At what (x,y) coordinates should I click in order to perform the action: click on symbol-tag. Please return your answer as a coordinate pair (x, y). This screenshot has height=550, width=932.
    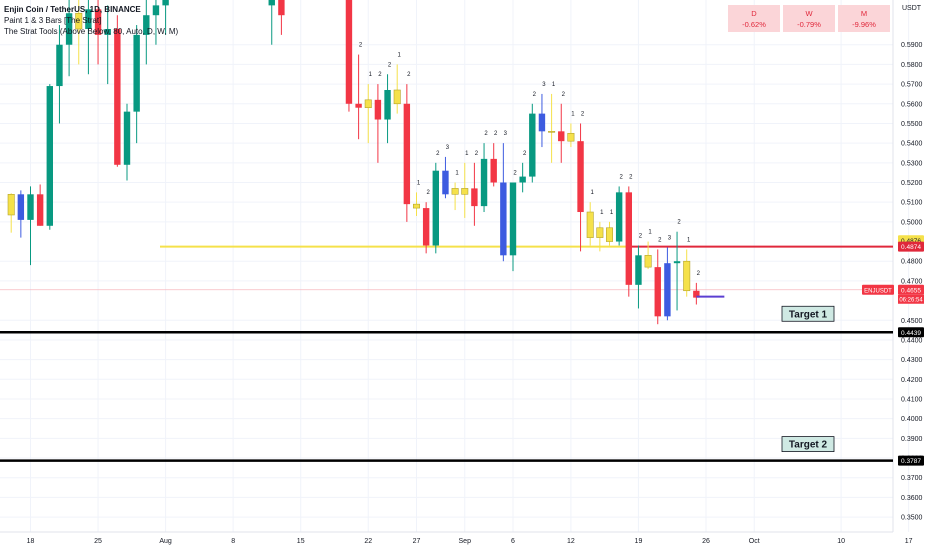
    Looking at the image, I should click on (878, 289).